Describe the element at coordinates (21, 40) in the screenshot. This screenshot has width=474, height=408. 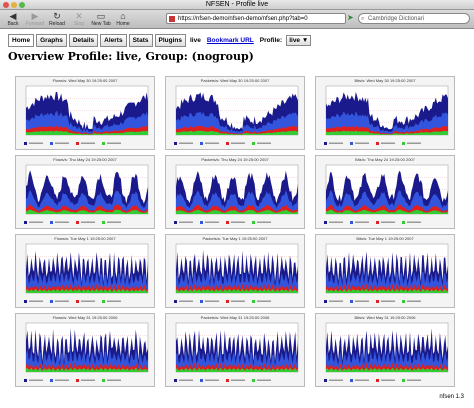
I see `tab-home: Home` at that location.